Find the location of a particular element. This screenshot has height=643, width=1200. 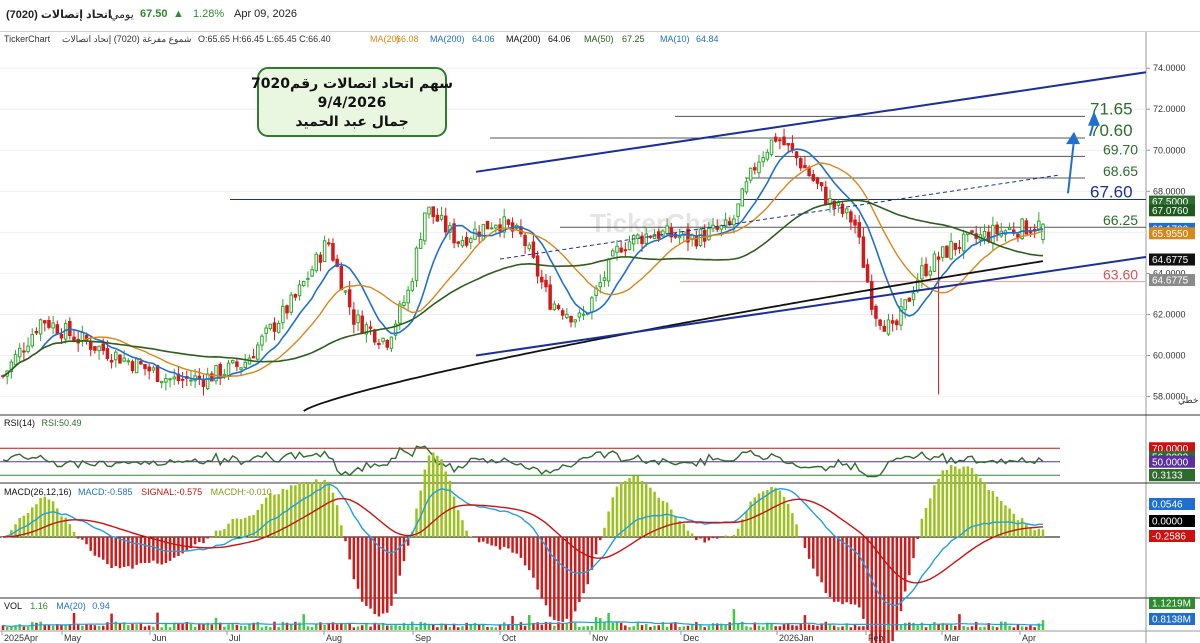

dashed-trendline is located at coordinates (780, 217).